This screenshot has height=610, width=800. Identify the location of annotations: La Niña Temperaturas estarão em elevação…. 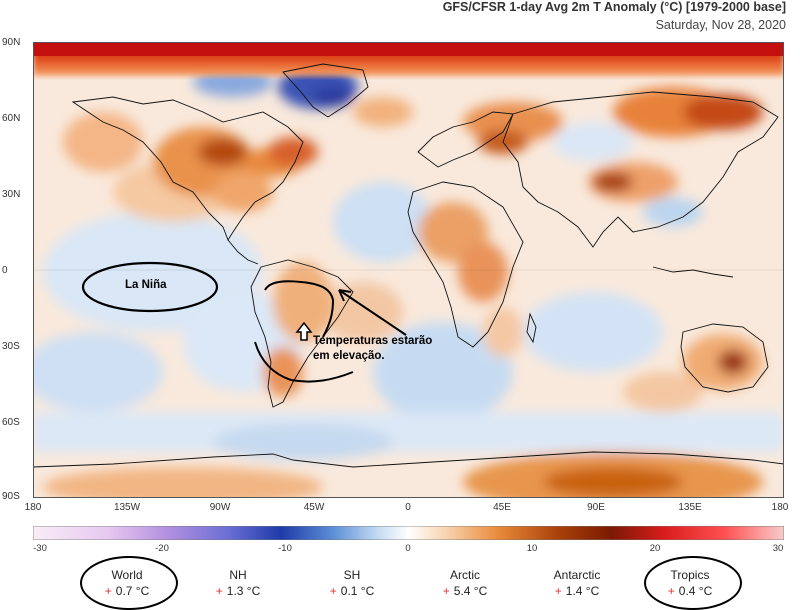
(256, 322).